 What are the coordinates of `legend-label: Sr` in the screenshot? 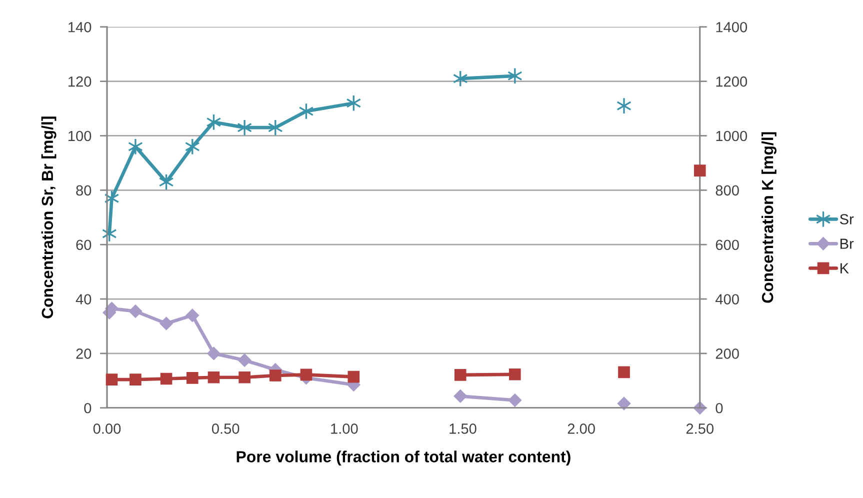 It's located at (847, 219).